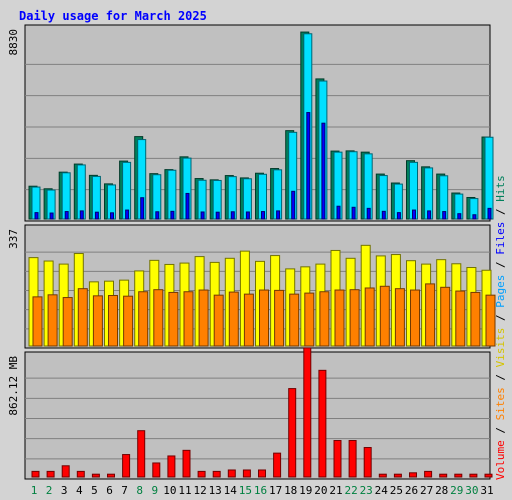  Describe the element at coordinates (366, 490) in the screenshot. I see `day-label: 23` at that location.